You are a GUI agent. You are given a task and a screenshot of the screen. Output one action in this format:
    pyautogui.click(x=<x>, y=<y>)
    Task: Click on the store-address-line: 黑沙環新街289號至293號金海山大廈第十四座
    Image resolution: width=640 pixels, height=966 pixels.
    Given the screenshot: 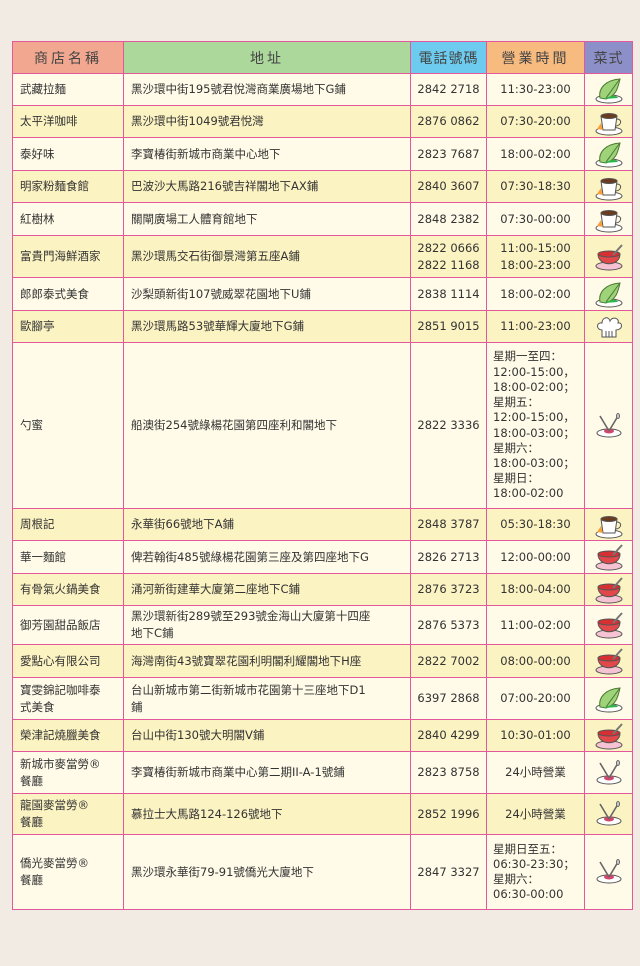 What is the action you would take?
    pyautogui.click(x=251, y=616)
    